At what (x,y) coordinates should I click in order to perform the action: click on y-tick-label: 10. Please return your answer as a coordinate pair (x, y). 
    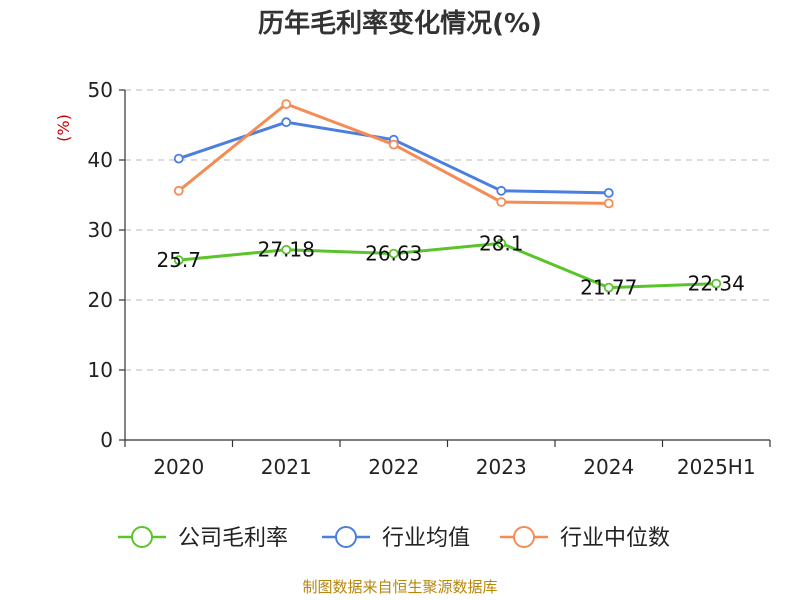
    Looking at the image, I should click on (100, 370).